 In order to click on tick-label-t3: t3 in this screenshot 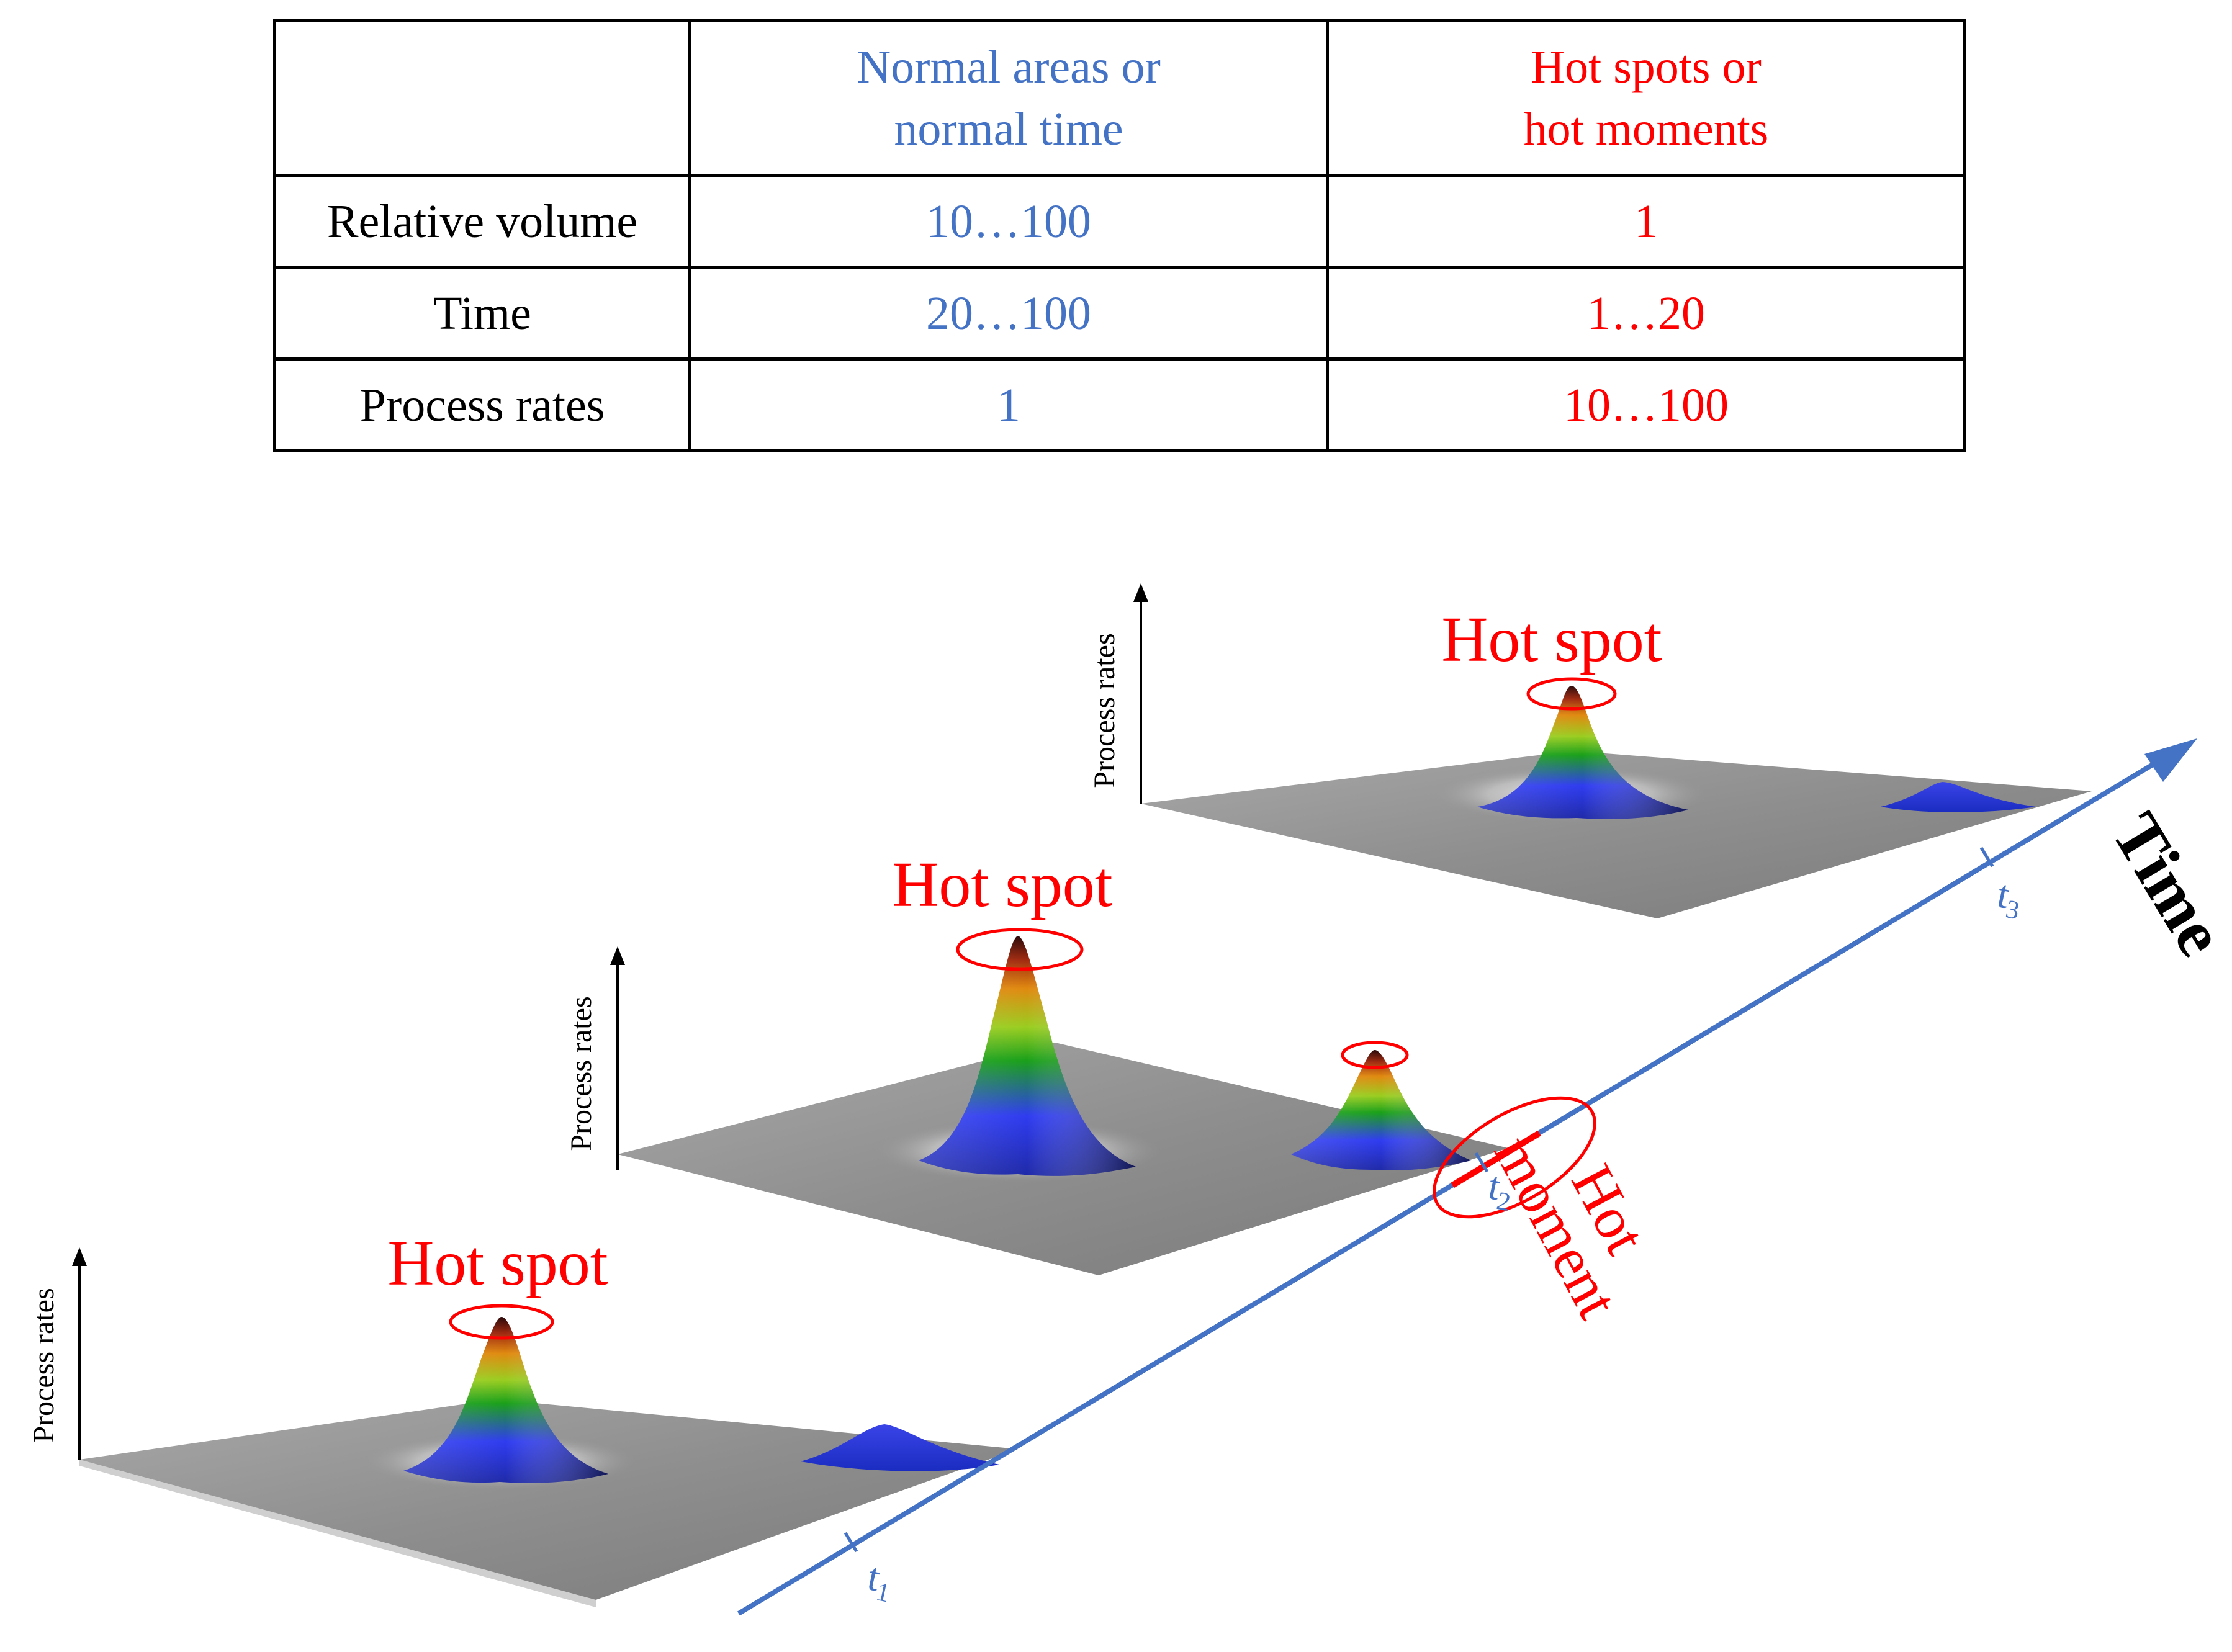, I will do `click(2009, 898)`.